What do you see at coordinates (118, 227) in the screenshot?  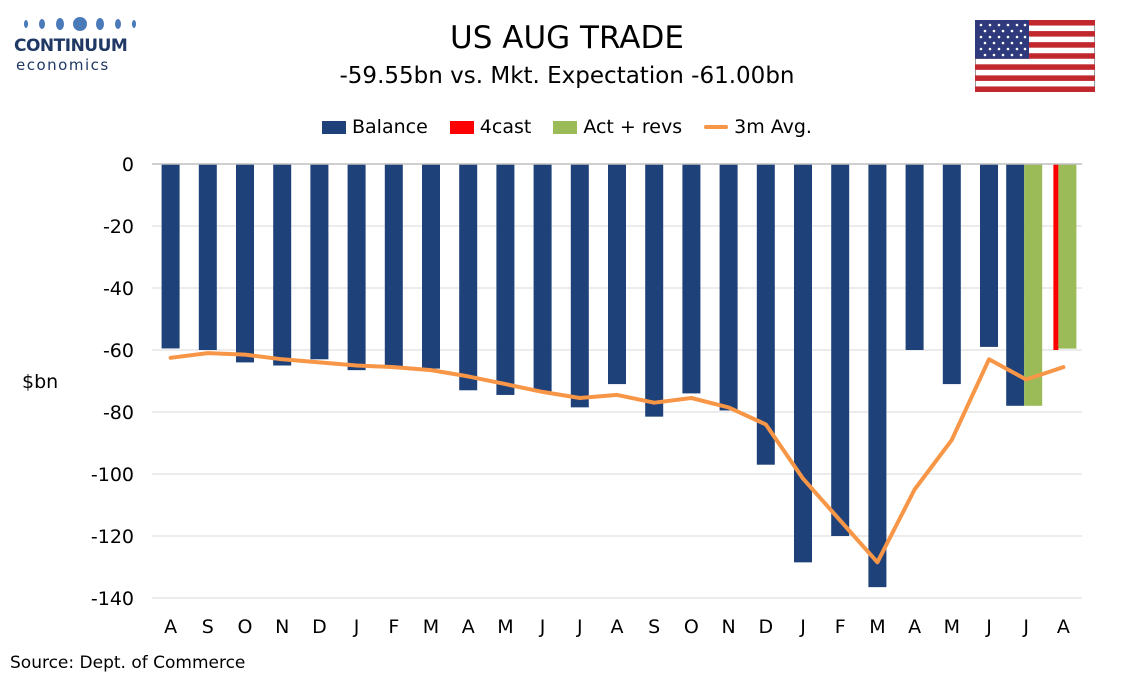 I see `y-tick-label: -20` at bounding box center [118, 227].